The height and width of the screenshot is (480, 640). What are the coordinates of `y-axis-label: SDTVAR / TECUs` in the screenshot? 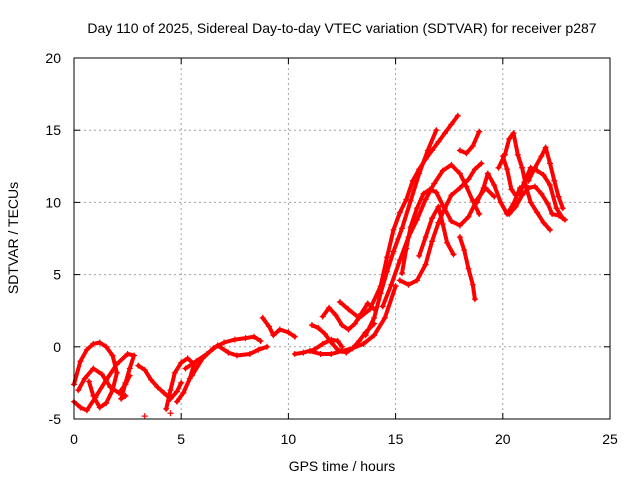 It's located at (13, 238).